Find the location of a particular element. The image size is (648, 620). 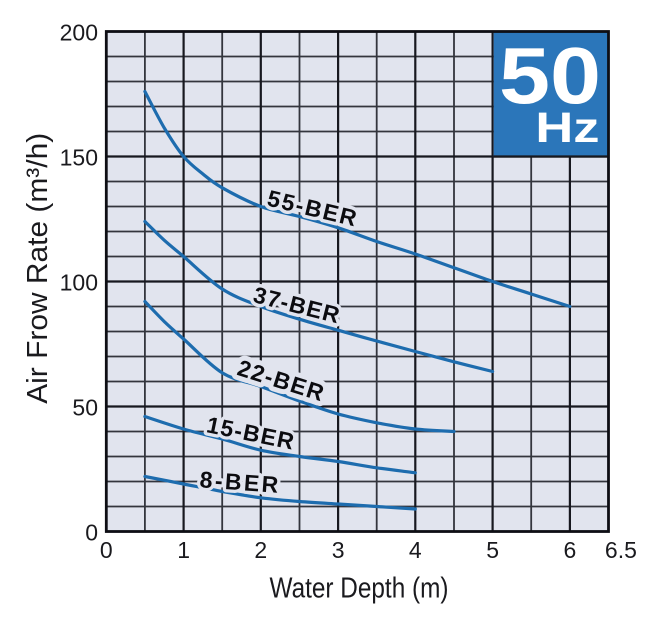

svg-text: 200 is located at coordinates (79, 33).